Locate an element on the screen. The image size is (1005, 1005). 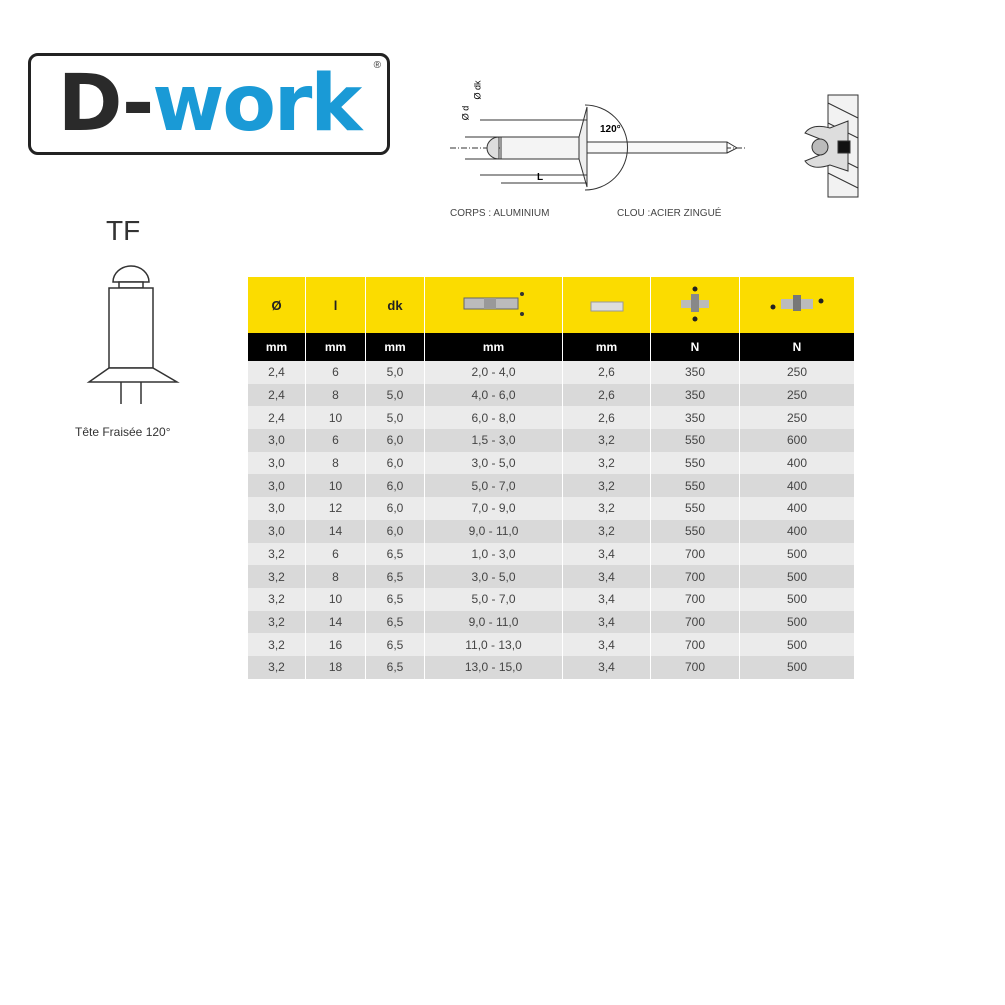
tensile-strength-icon is located at coordinates (797, 305).